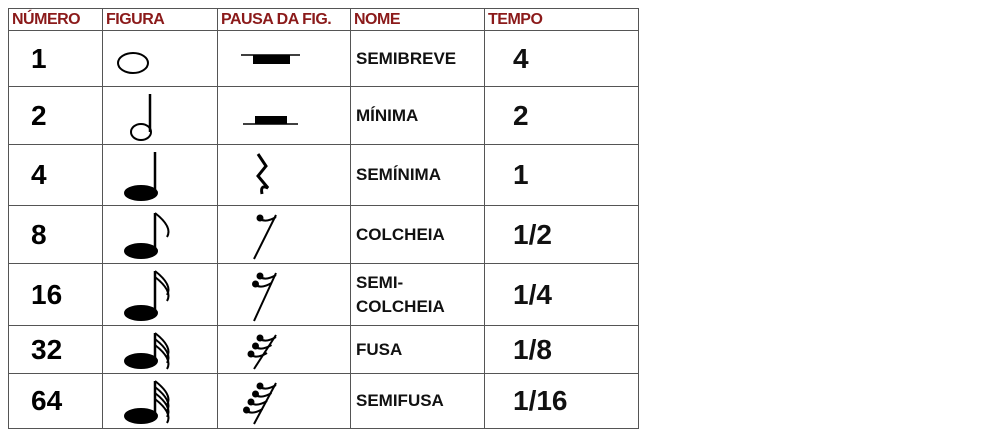 The width and height of the screenshot is (1000, 445). I want to click on table-row: 16 SEMI- COLCHEIA 1/4, so click(323, 294).